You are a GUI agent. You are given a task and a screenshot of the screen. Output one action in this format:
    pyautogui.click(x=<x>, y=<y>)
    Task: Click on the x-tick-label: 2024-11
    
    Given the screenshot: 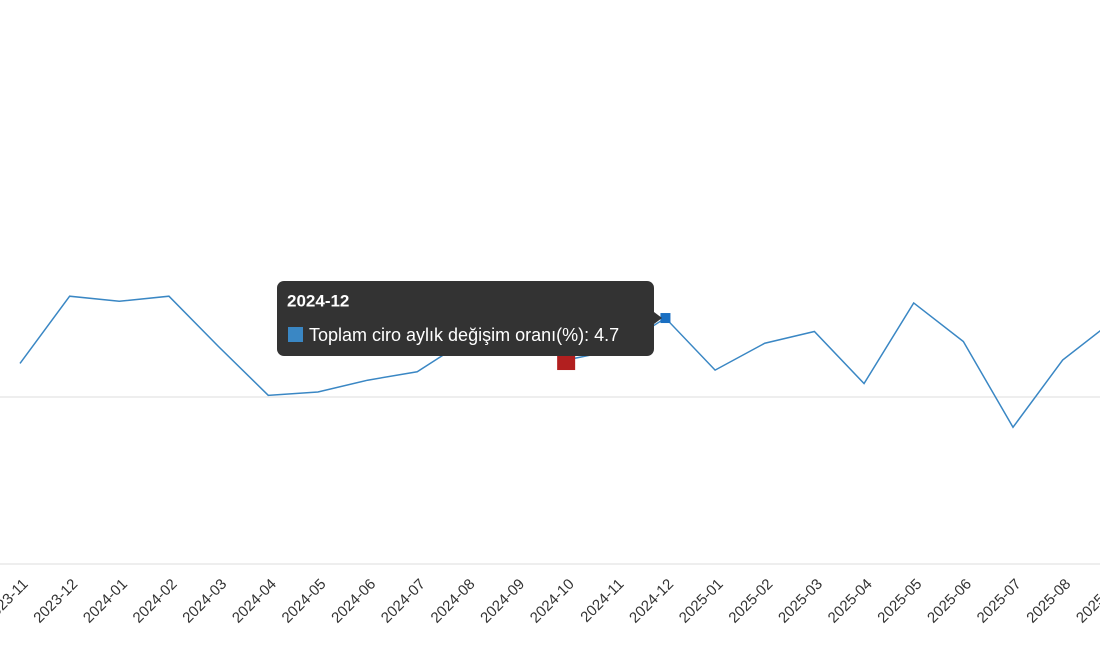 What is the action you would take?
    pyautogui.click(x=602, y=601)
    